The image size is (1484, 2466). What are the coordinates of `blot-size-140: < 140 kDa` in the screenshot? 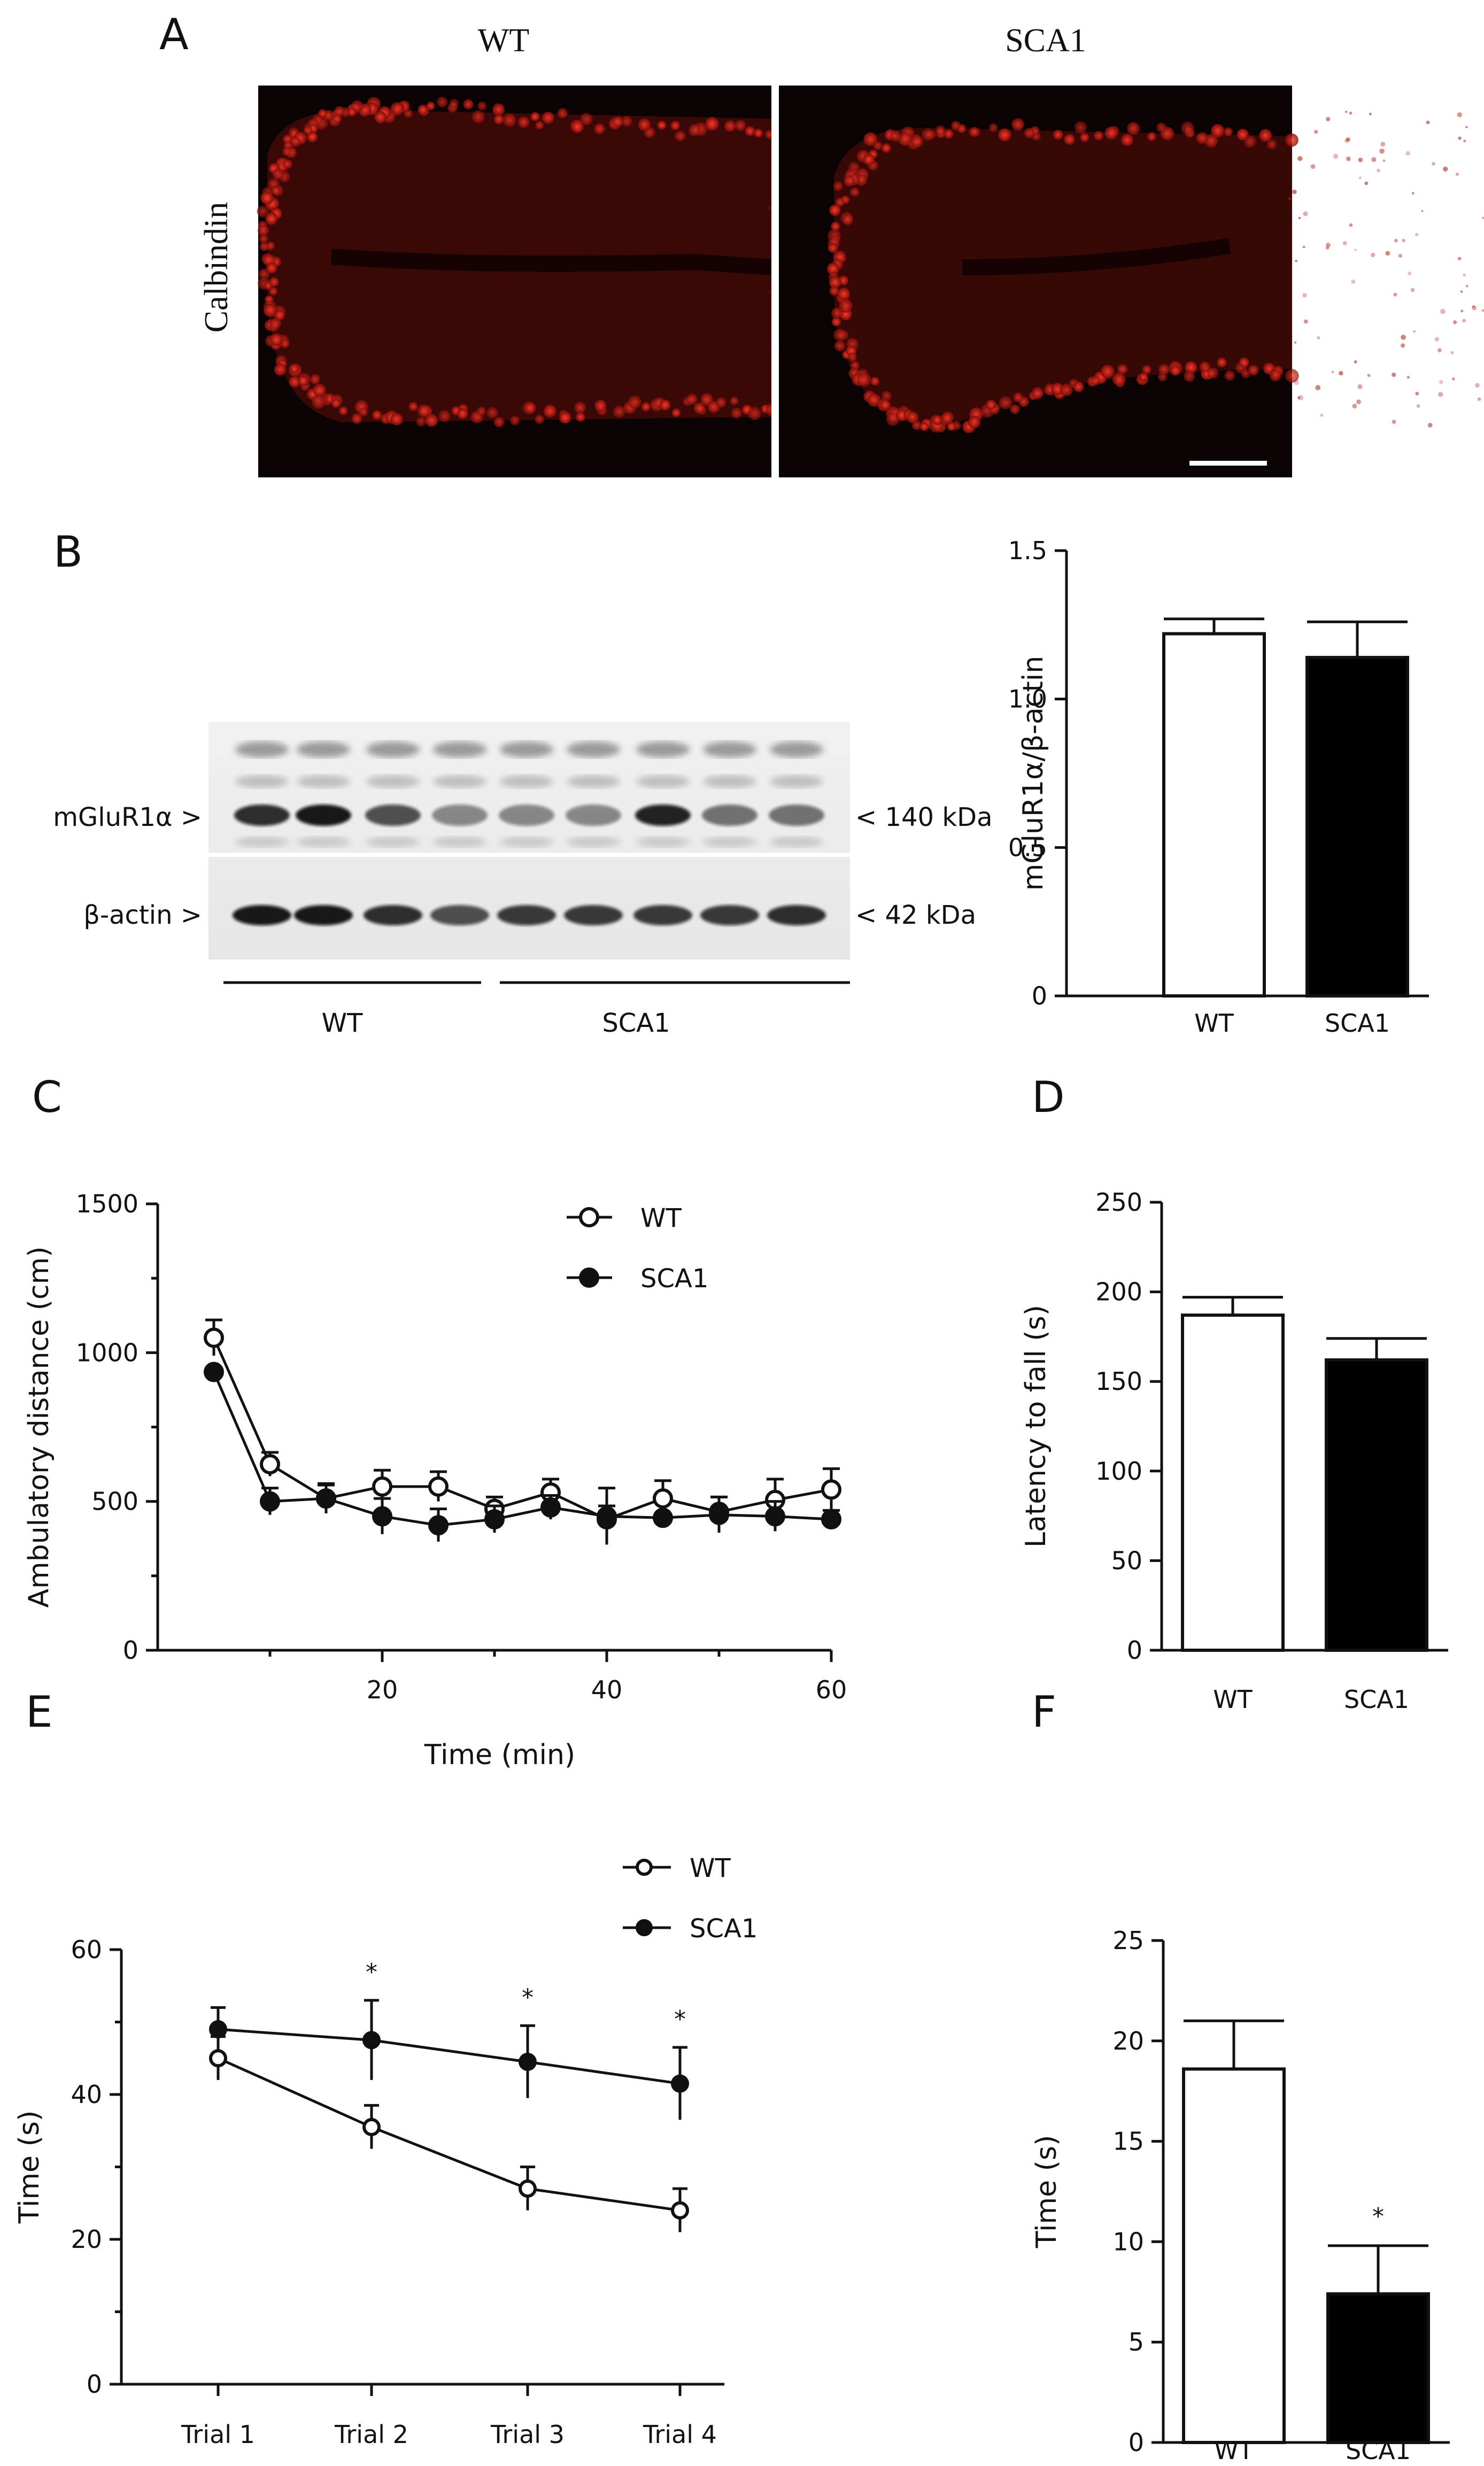 It's located at (924, 817).